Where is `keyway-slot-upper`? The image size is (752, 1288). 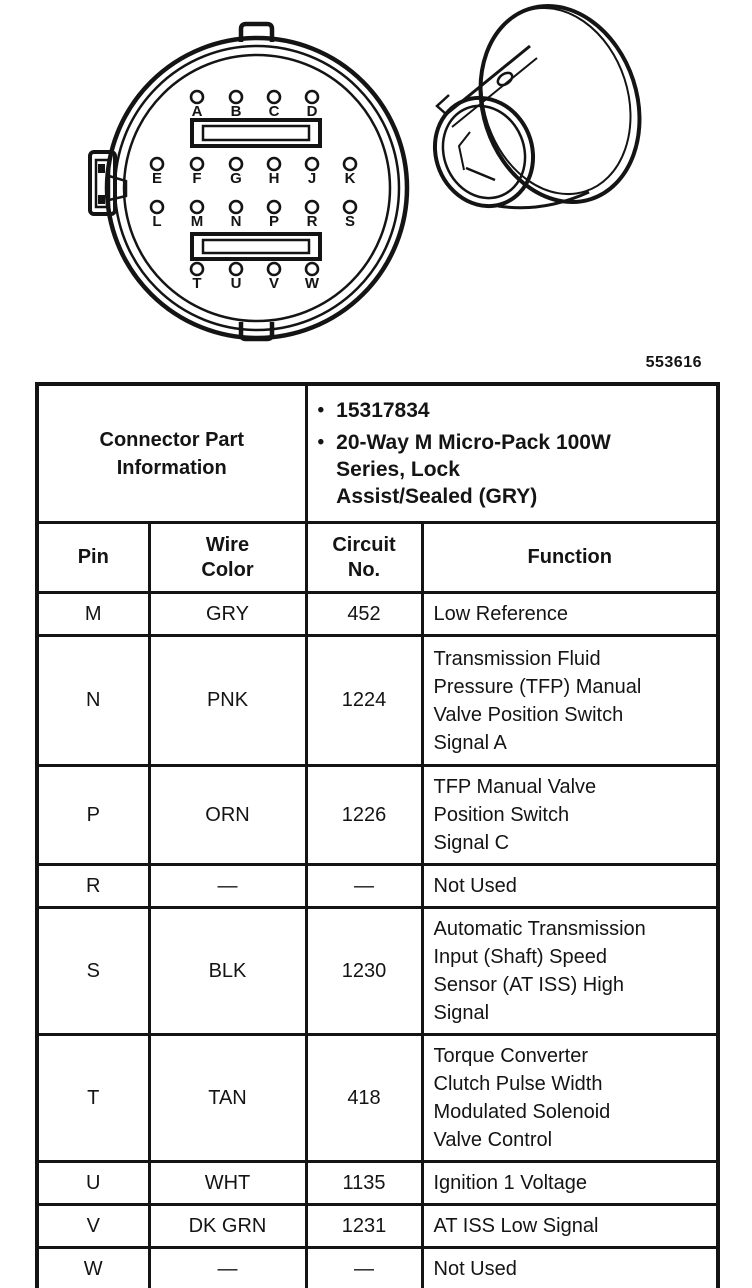
keyway-slot-upper is located at coordinates (256, 133).